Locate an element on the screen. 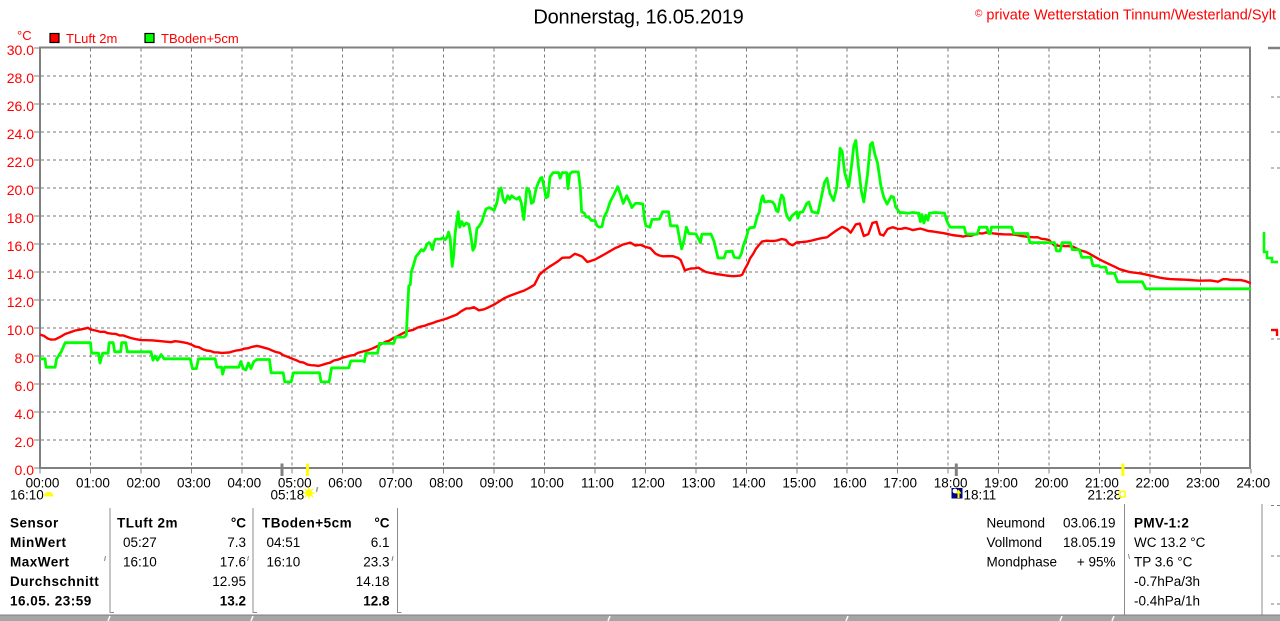 The width and height of the screenshot is (1280, 621). svg-text: 06:00 is located at coordinates (345, 483).